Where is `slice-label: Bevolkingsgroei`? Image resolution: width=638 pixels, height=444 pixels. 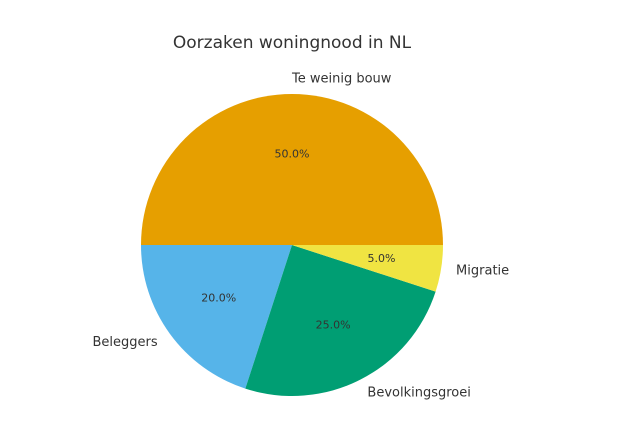 slice-label: Bevolkingsgroei is located at coordinates (418, 392).